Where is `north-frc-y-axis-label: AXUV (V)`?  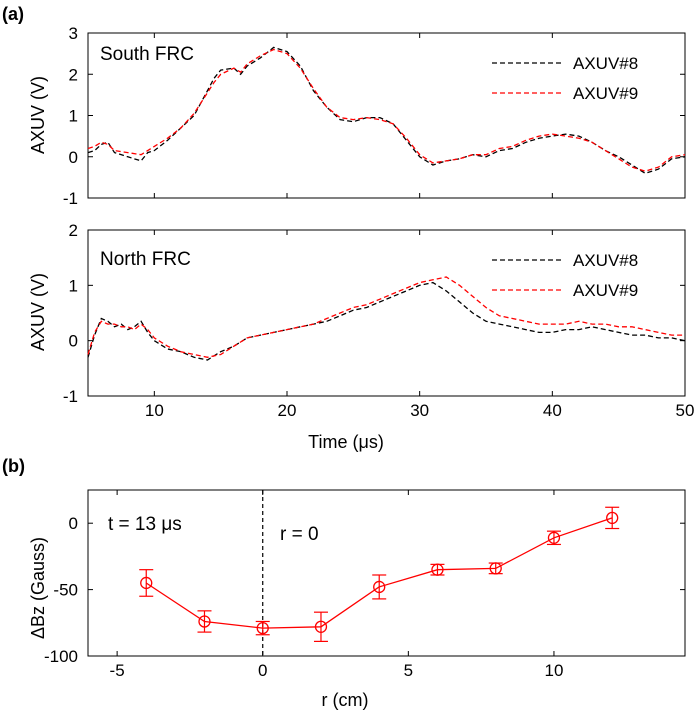 north-frc-y-axis-label: AXUV (V) is located at coordinates (38, 312).